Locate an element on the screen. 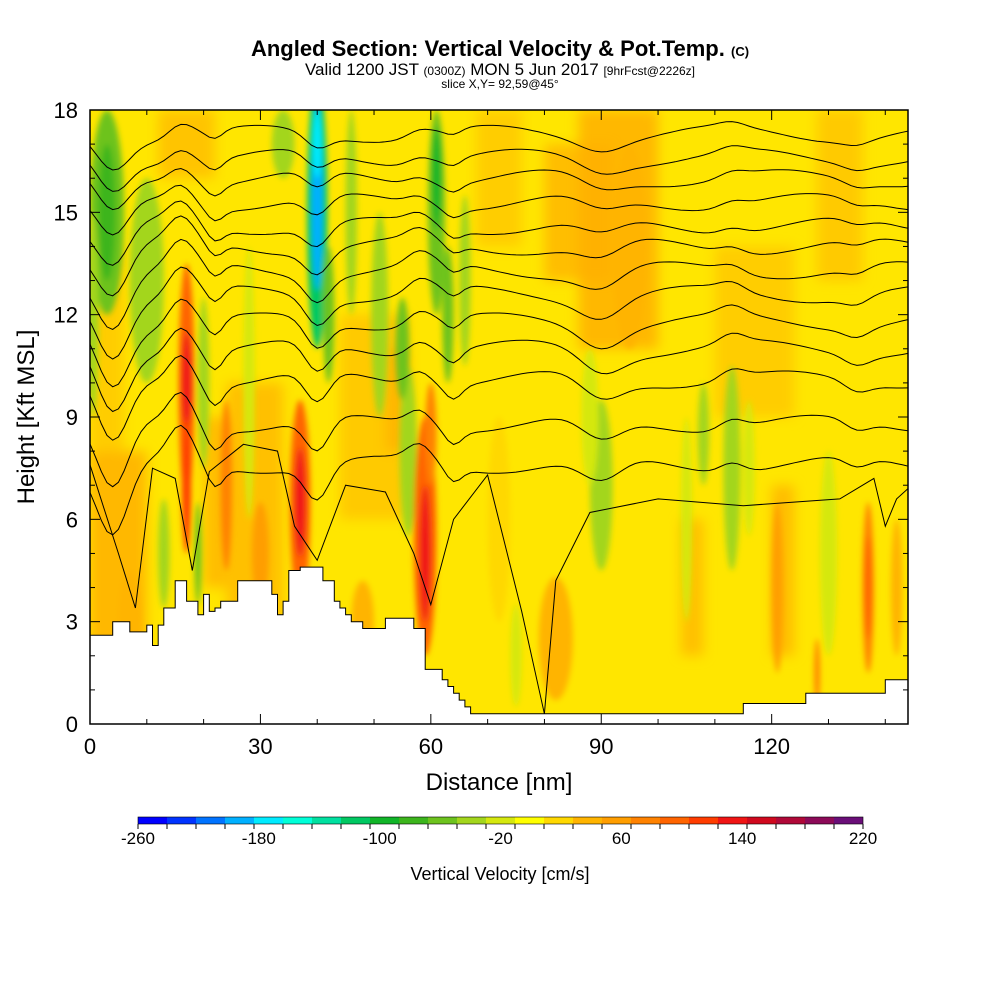 This screenshot has width=1000, height=1000. colorbar-tick-label: -180 is located at coordinates (259, 838).